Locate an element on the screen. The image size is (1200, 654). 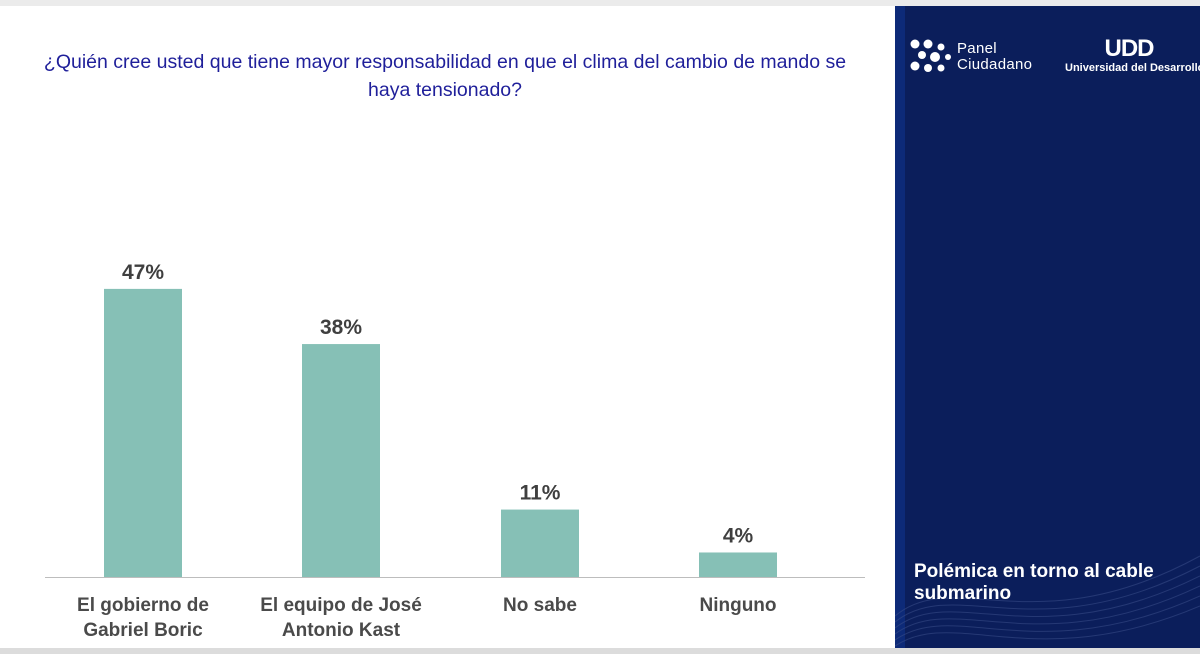
category-label-0: El gobierno de Gabriel Boric is located at coordinates (143, 618).